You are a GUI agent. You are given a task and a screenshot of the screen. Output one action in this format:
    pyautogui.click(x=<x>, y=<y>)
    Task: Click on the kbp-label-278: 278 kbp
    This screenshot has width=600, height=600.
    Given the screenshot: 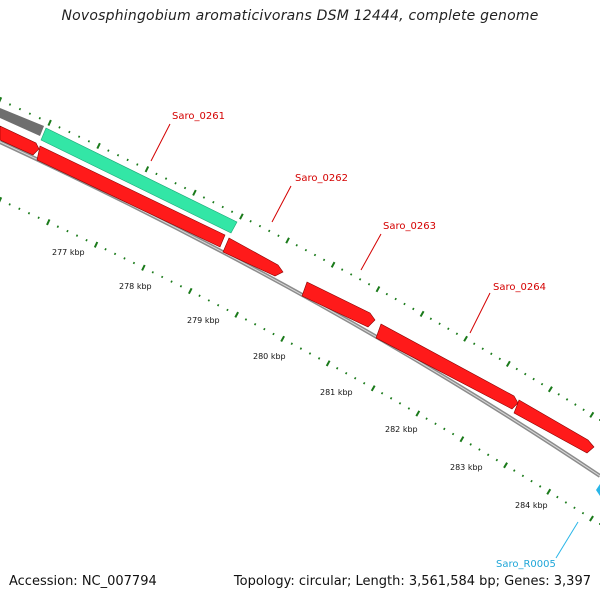 What is the action you would take?
    pyautogui.click(x=135, y=286)
    